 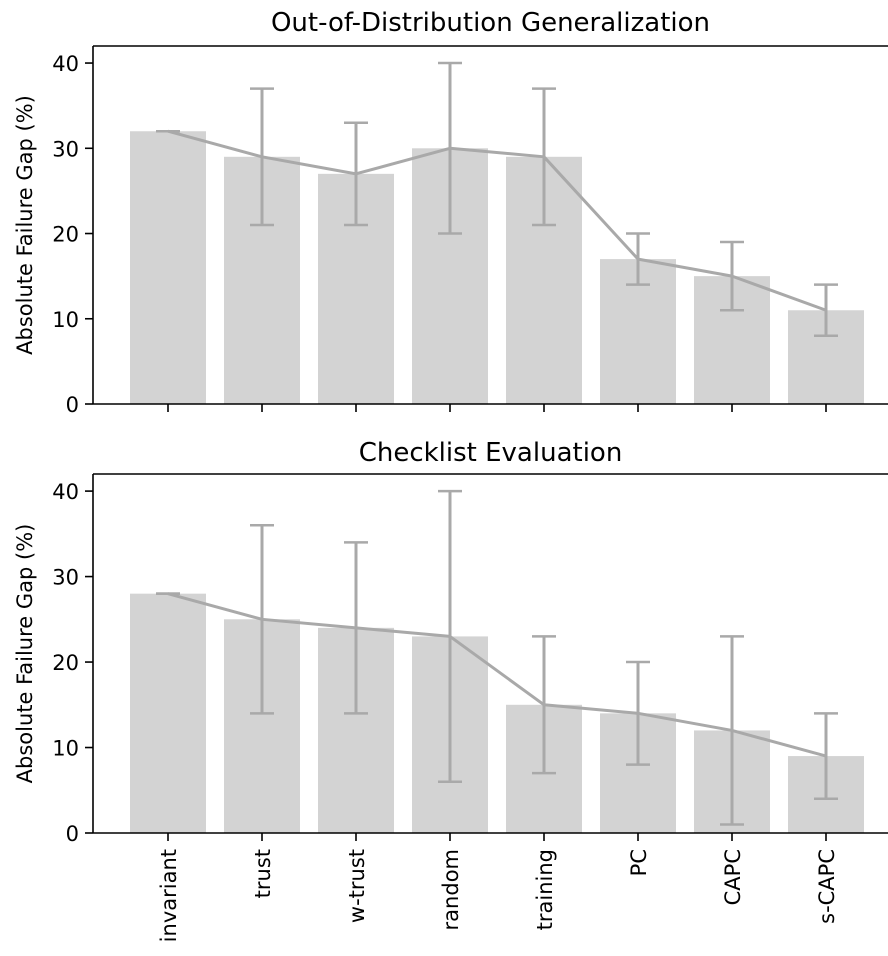 I want to click on x-tick-label-invariant: invariant, so click(x=169, y=895).